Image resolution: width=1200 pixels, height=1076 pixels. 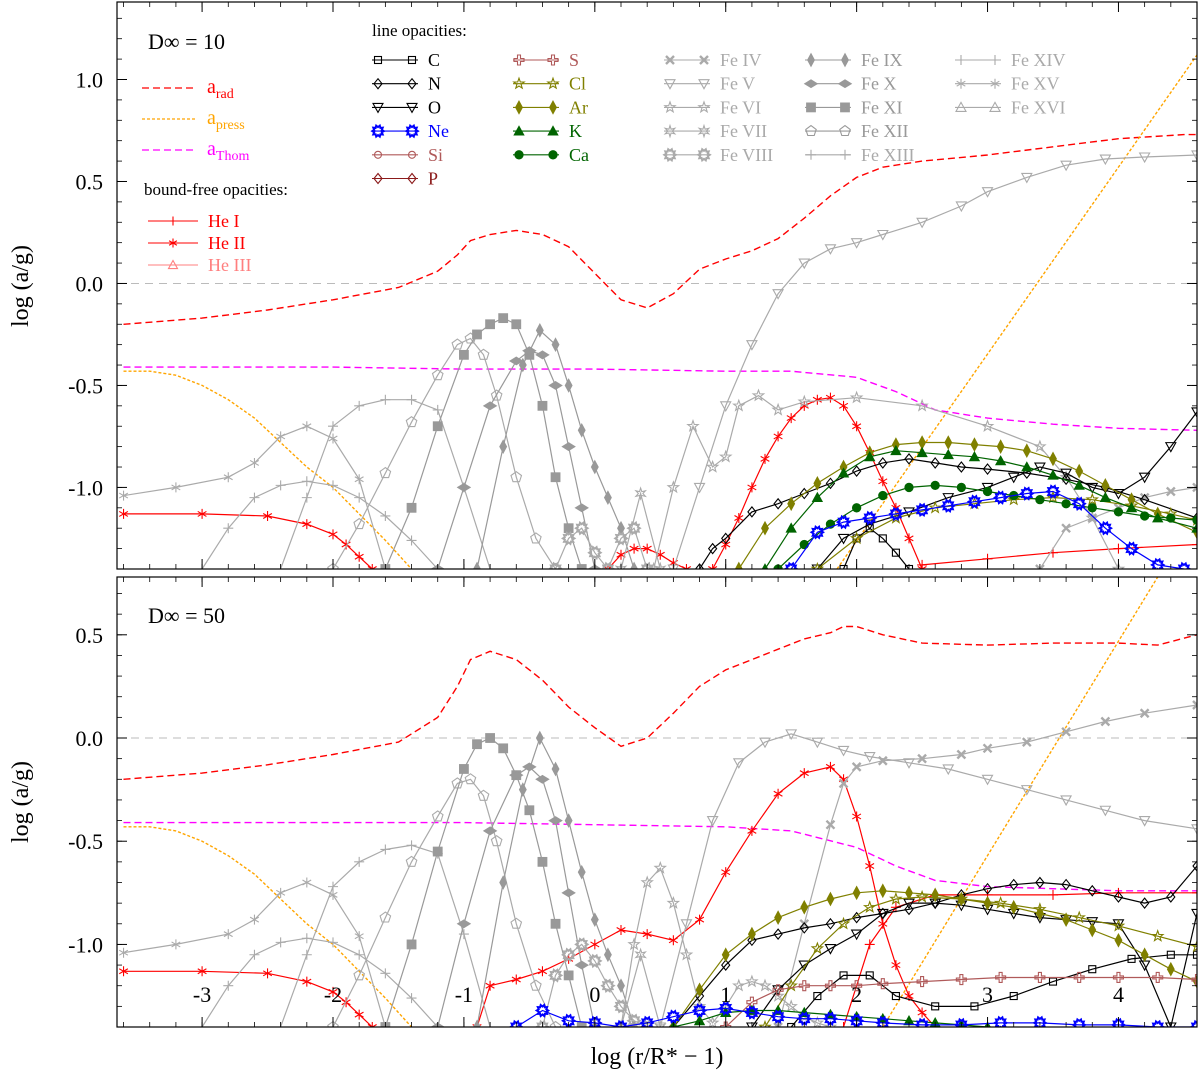 What do you see at coordinates (90, 283) in the screenshot?
I see `y-tick-label: 0.0` at bounding box center [90, 283].